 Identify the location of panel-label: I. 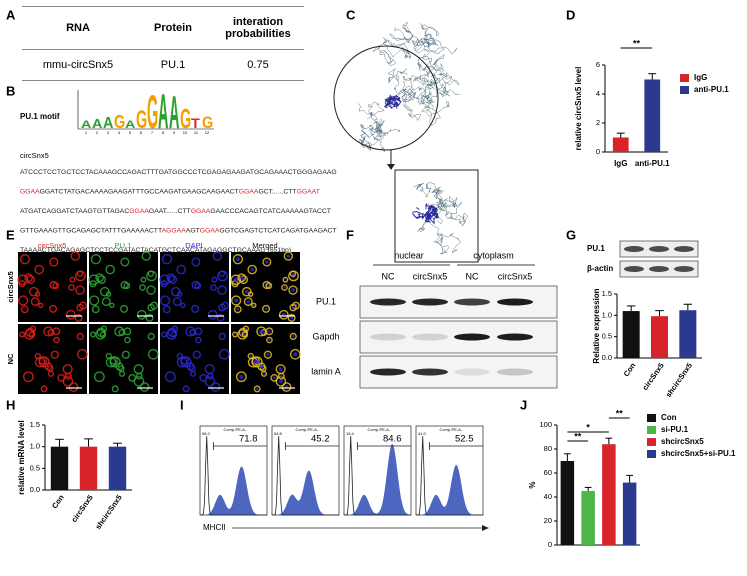
(182, 404).